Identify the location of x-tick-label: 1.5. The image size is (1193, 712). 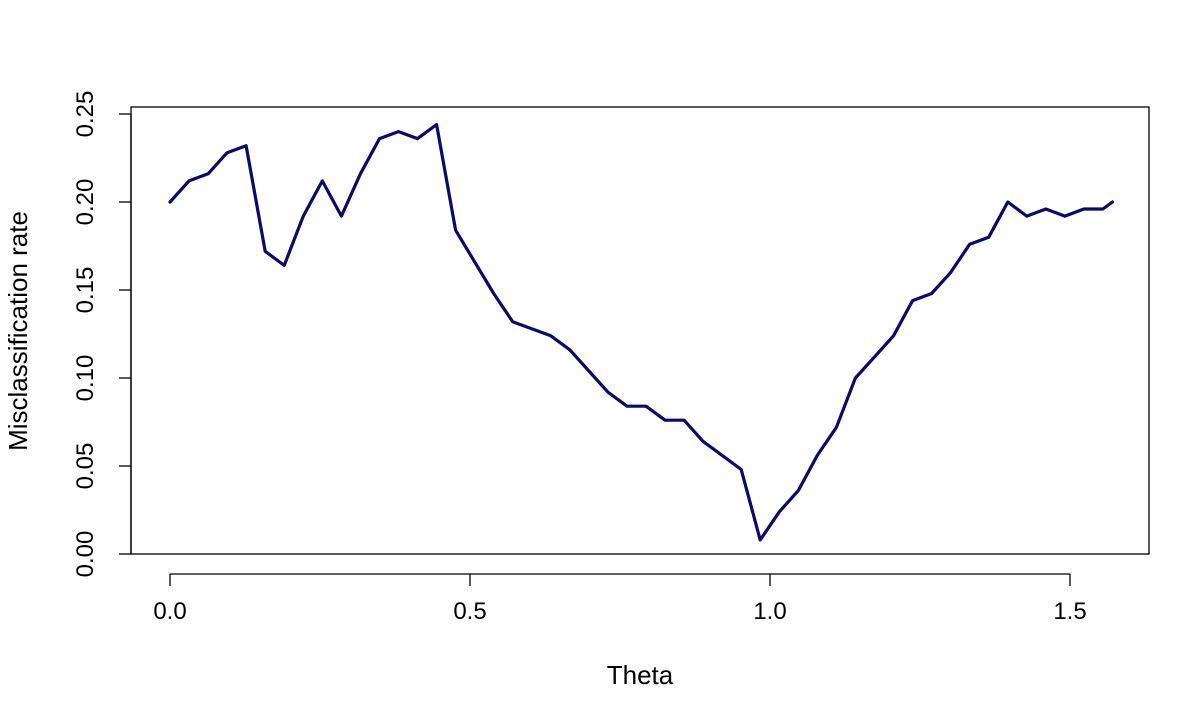
(1069, 611).